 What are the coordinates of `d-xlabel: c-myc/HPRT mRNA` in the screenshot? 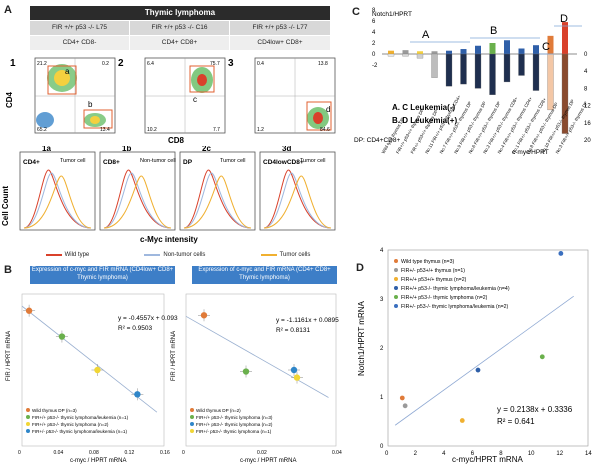 It's located at (487, 459).